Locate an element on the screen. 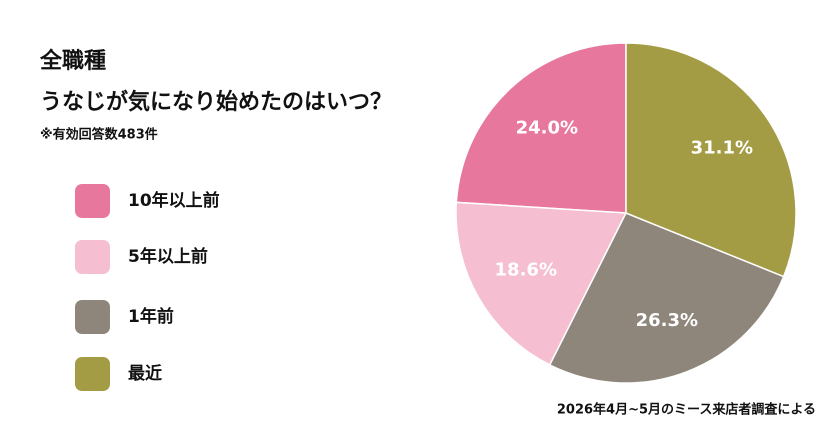 The width and height of the screenshot is (840, 440). data-label: 18.6% is located at coordinates (526, 270).